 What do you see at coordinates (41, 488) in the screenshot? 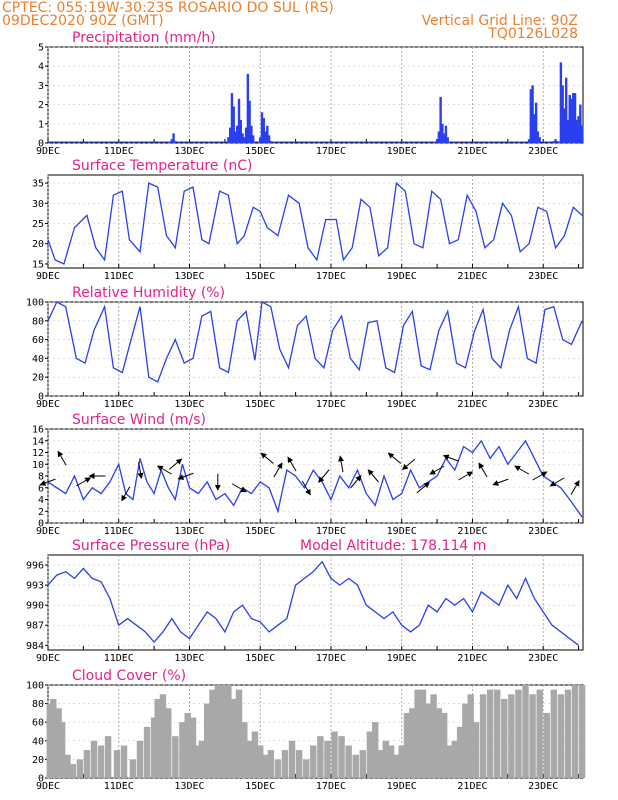
I see `y-tick-label: 6` at bounding box center [41, 488].